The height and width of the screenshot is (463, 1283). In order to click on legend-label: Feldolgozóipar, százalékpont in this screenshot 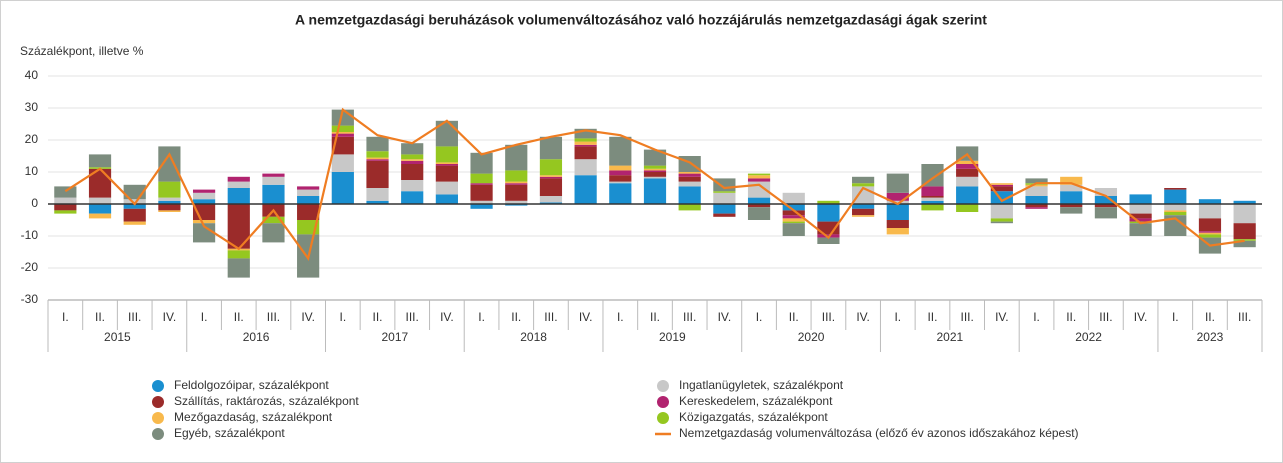, I will do `click(251, 385)`.